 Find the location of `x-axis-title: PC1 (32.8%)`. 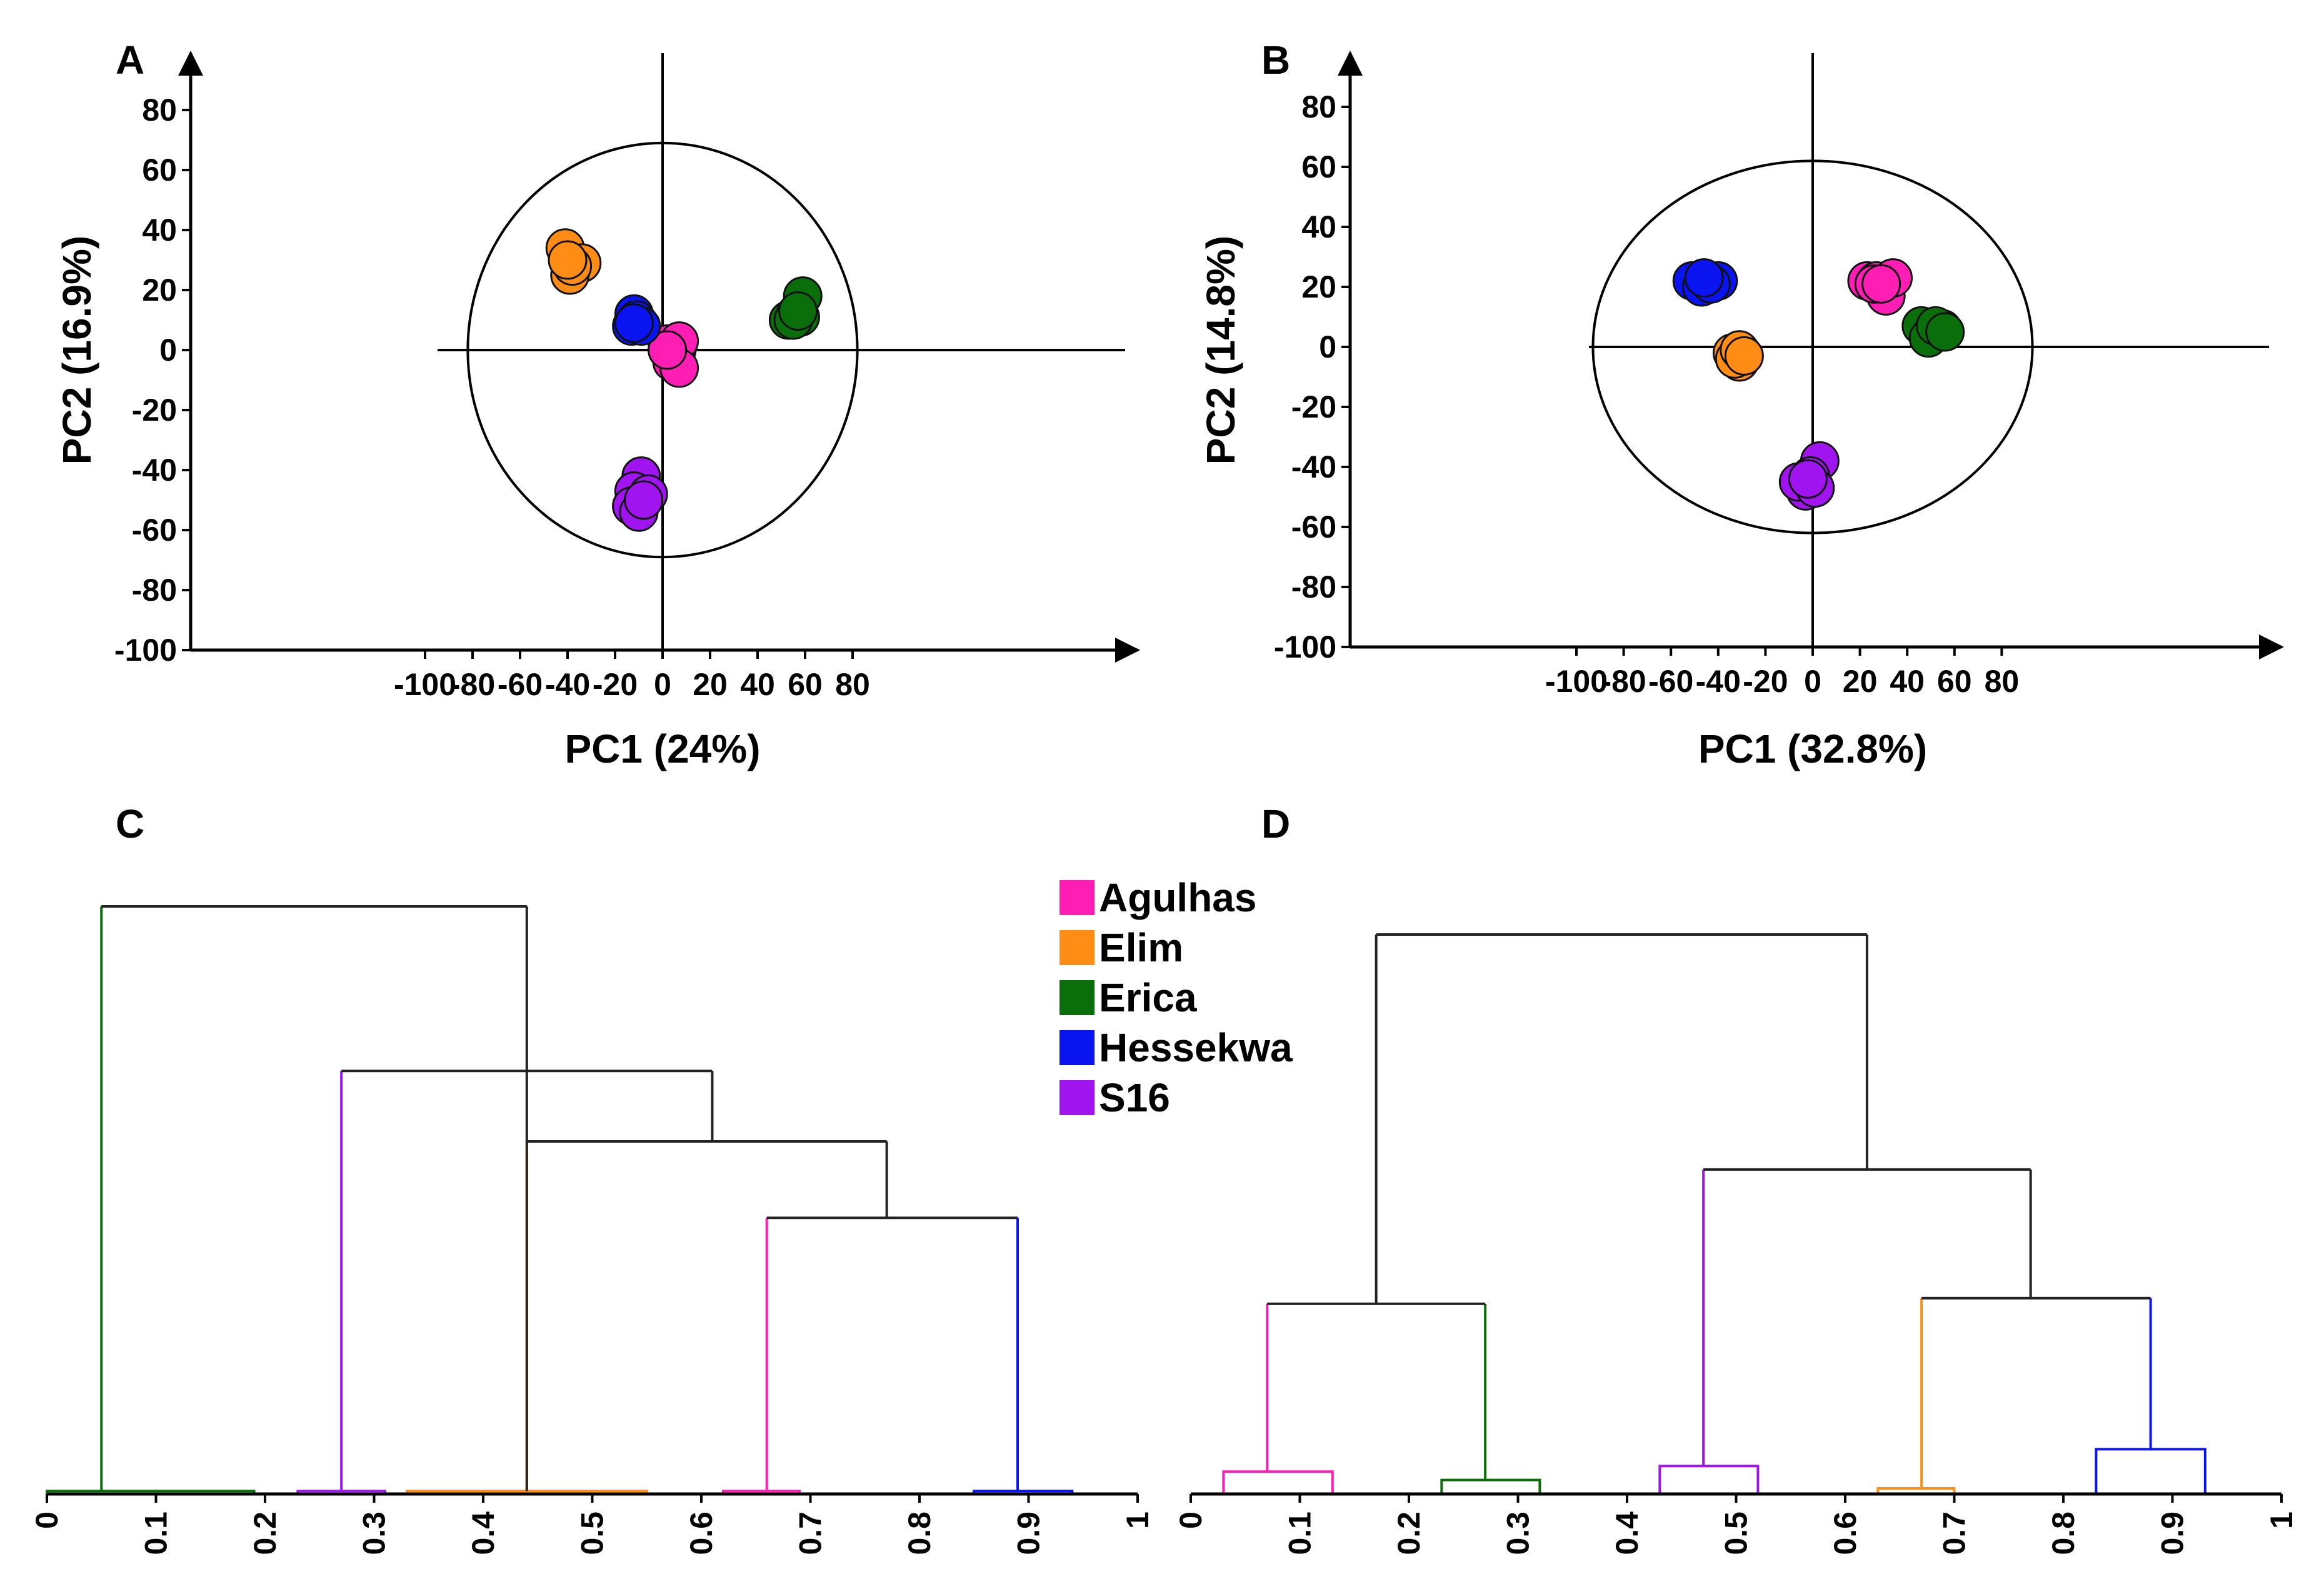

x-axis-title: PC1 (32.8%) is located at coordinates (1812, 748).